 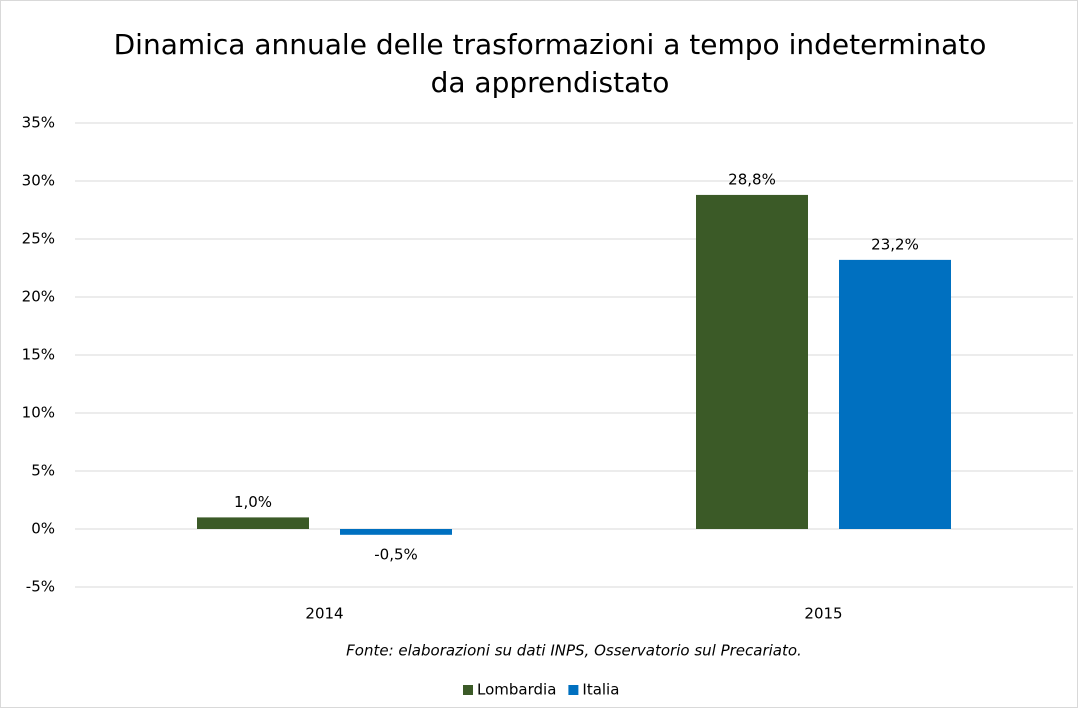 I want to click on y-tick-label: 20%, so click(x=38, y=297).